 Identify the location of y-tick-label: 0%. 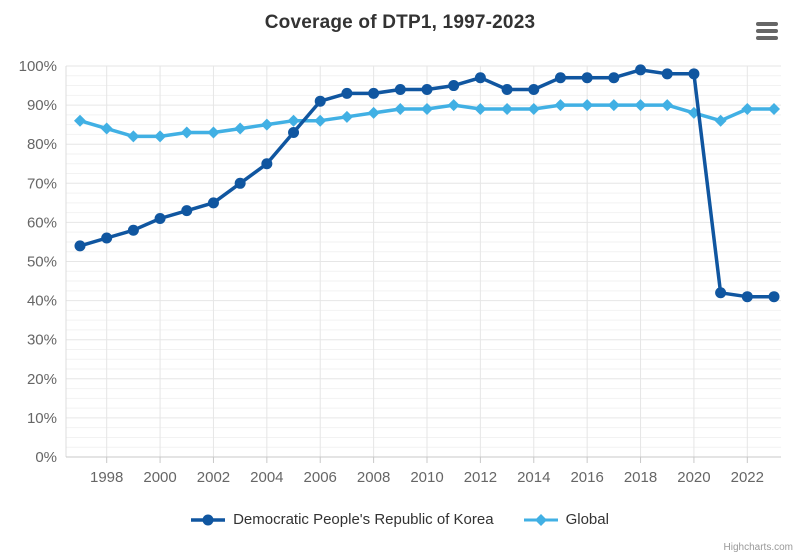
(46, 457).